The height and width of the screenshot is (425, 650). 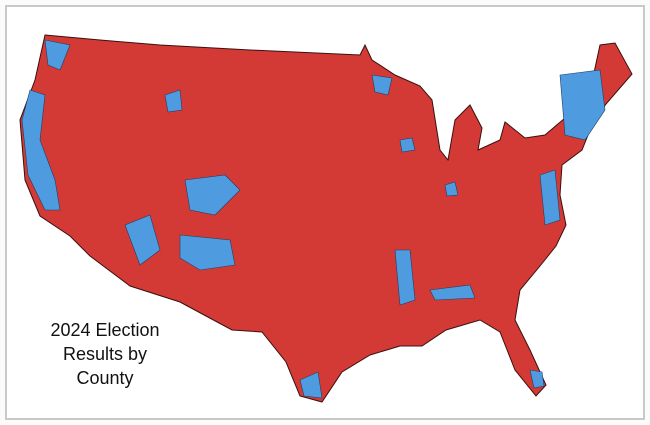 What do you see at coordinates (105, 354) in the screenshot?
I see `title-line: Results by` at bounding box center [105, 354].